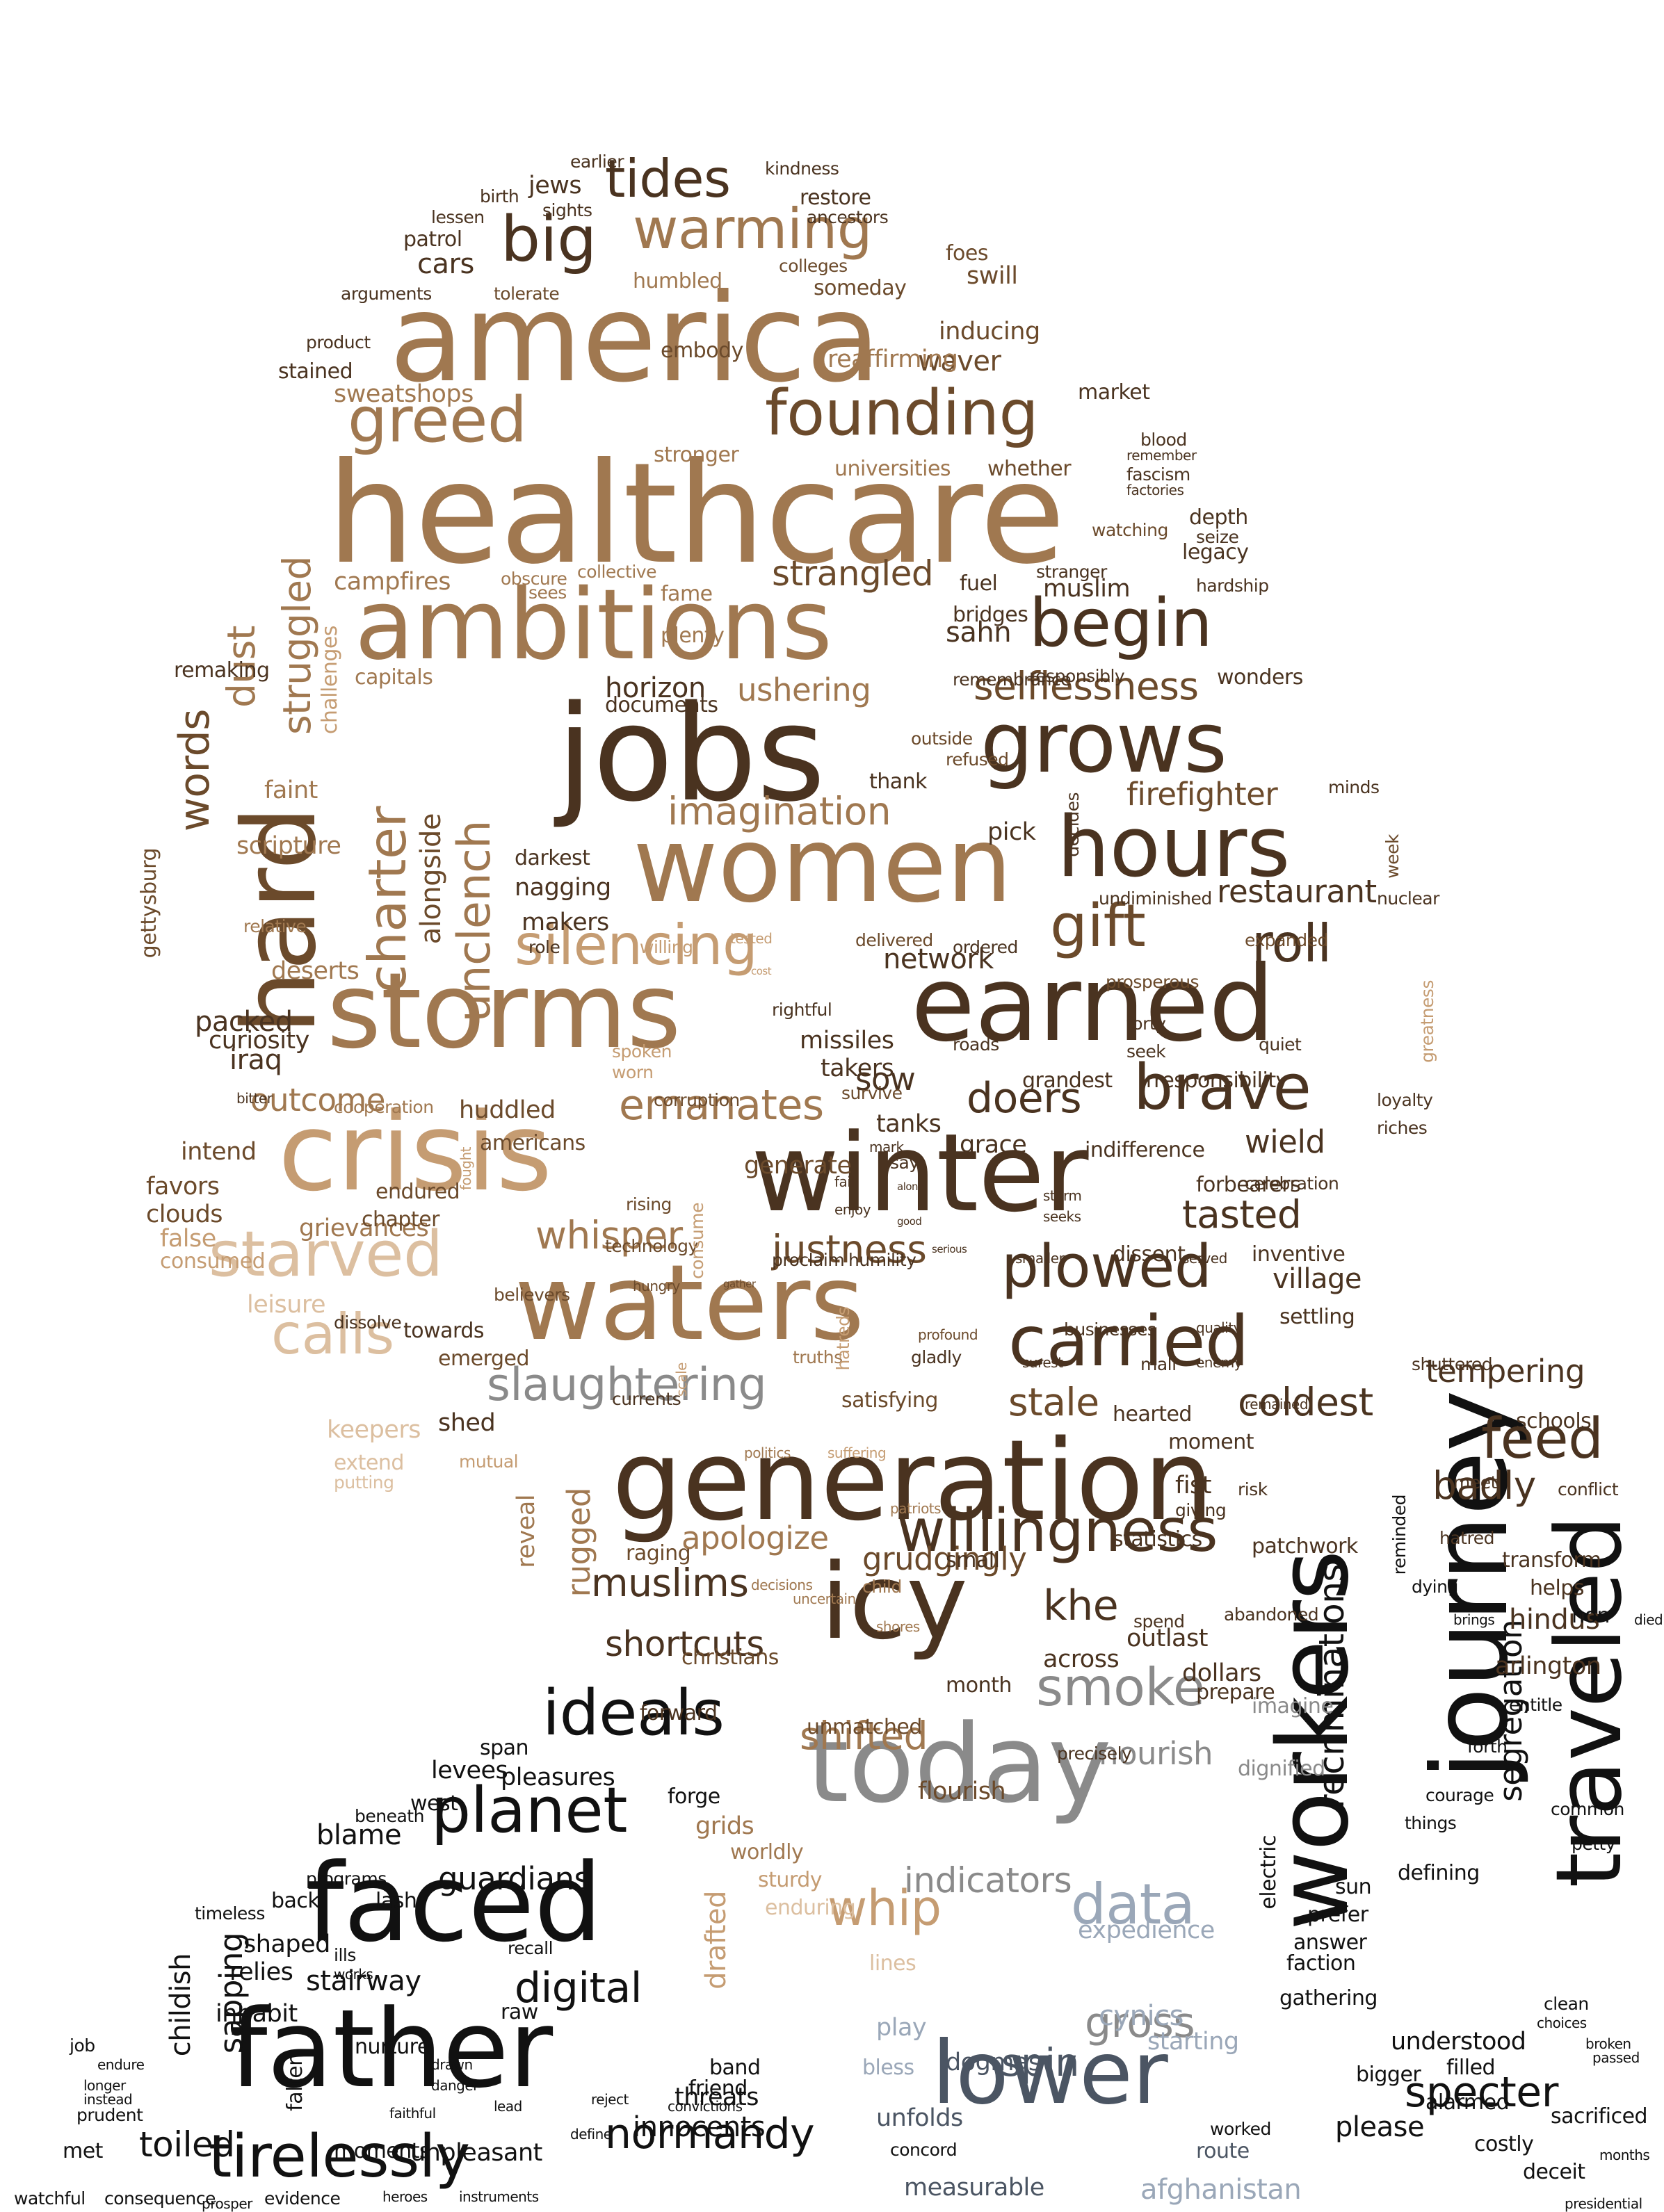  What do you see at coordinates (884, 1908) in the screenshot?
I see `word-whip: whip` at bounding box center [884, 1908].